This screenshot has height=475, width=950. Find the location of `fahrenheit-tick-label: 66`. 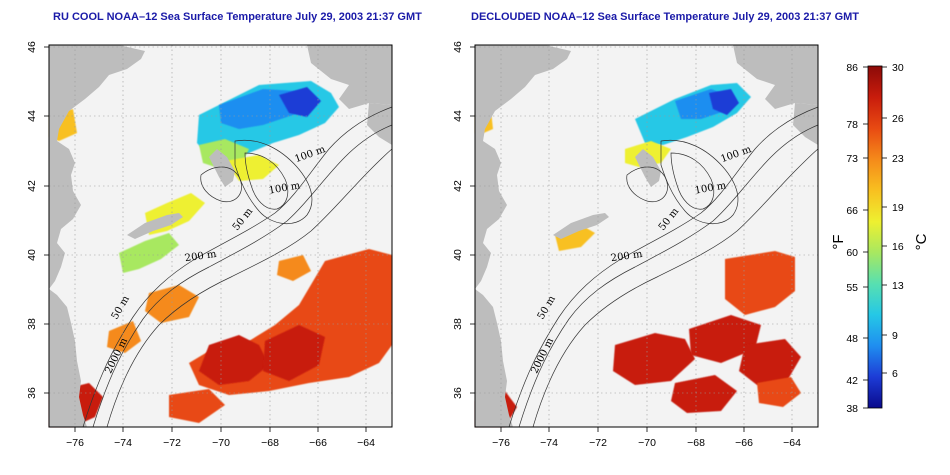

fahrenheit-tick-label: 66 is located at coordinates (852, 211).